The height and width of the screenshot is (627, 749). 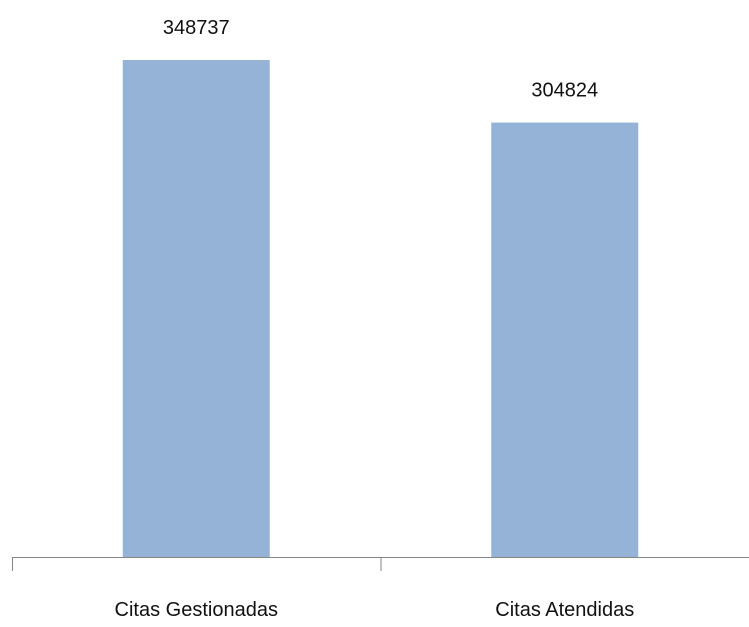 I want to click on data-label-2: 304824, so click(x=564, y=91).